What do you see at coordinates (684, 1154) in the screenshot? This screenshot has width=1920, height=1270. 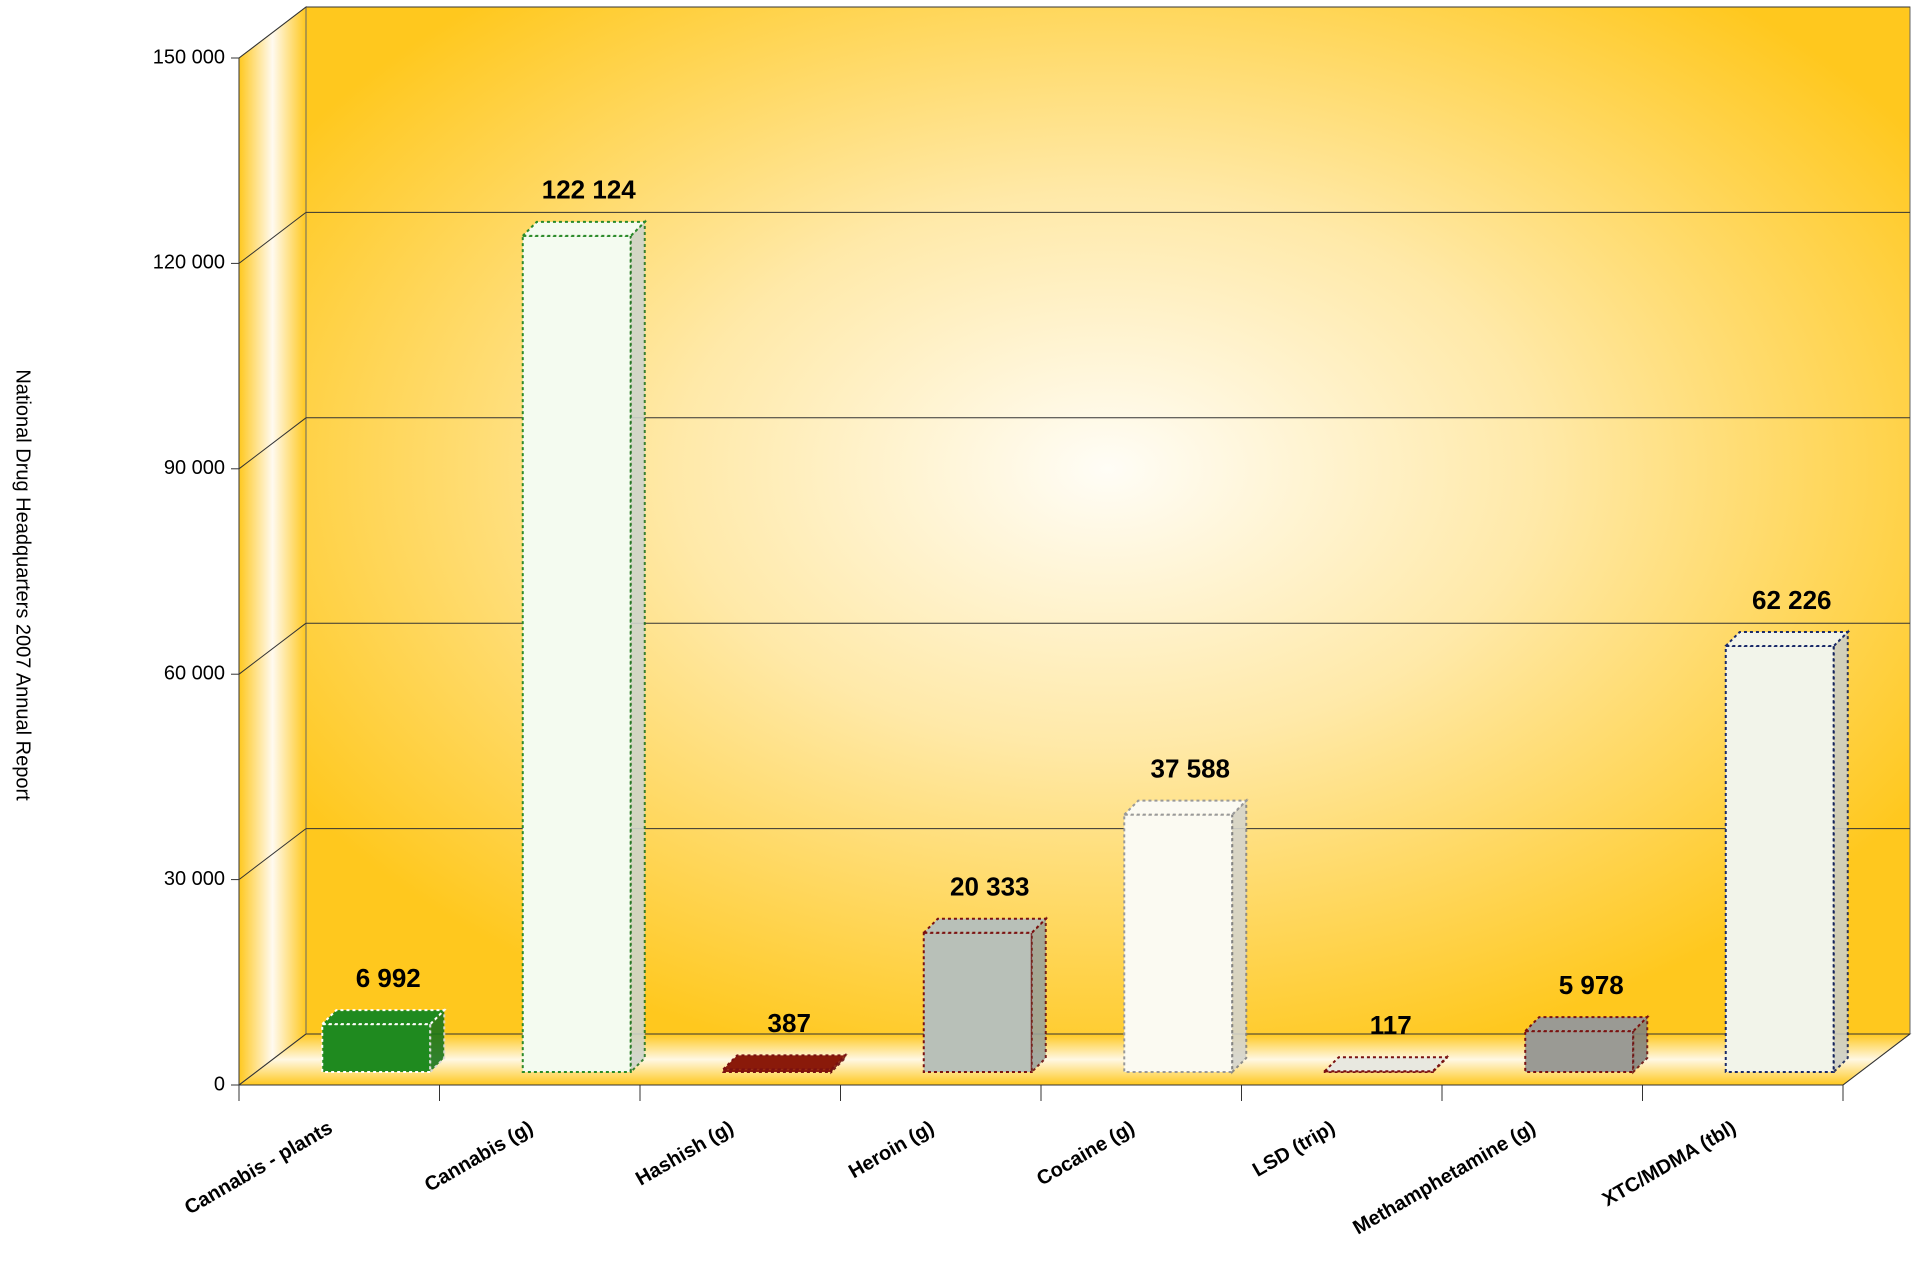 I see `x-tick-label: Hashish (g)` at bounding box center [684, 1154].